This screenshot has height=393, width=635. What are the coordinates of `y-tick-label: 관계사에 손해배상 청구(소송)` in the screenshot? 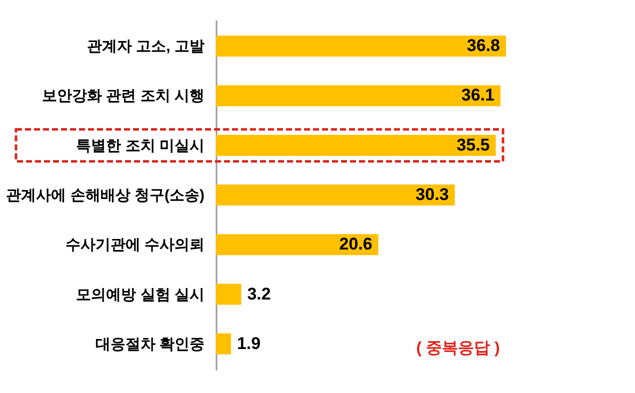 It's located at (105, 195).